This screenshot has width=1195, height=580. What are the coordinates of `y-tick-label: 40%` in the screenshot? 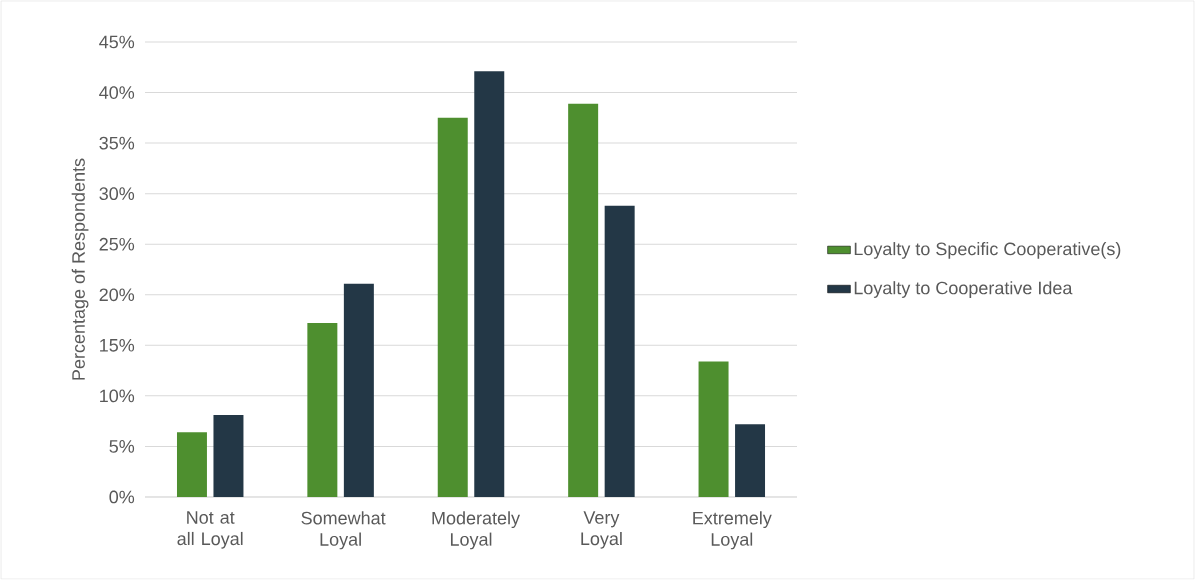 It's located at (117, 92).